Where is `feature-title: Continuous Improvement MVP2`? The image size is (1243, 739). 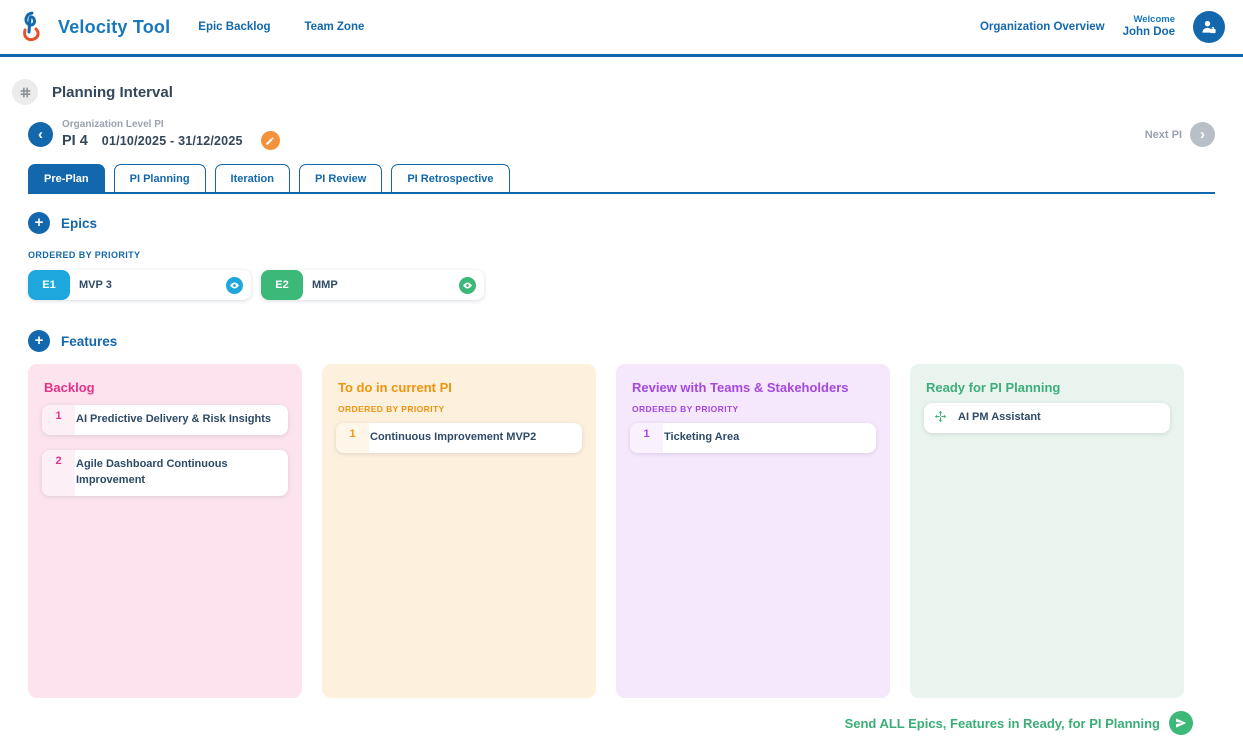 feature-title: Continuous Improvement MVP2 is located at coordinates (453, 437).